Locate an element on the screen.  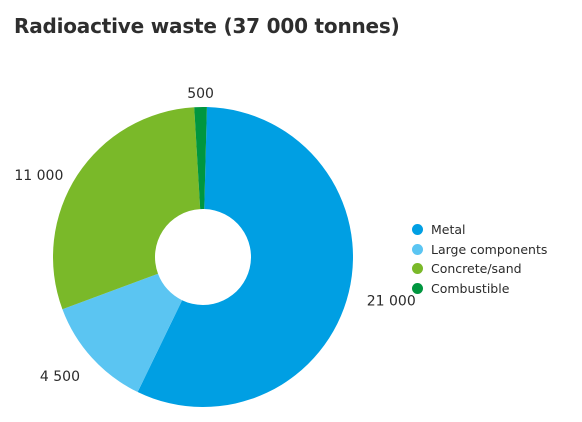
legend-item-metal: Metal is located at coordinates (479, 230).